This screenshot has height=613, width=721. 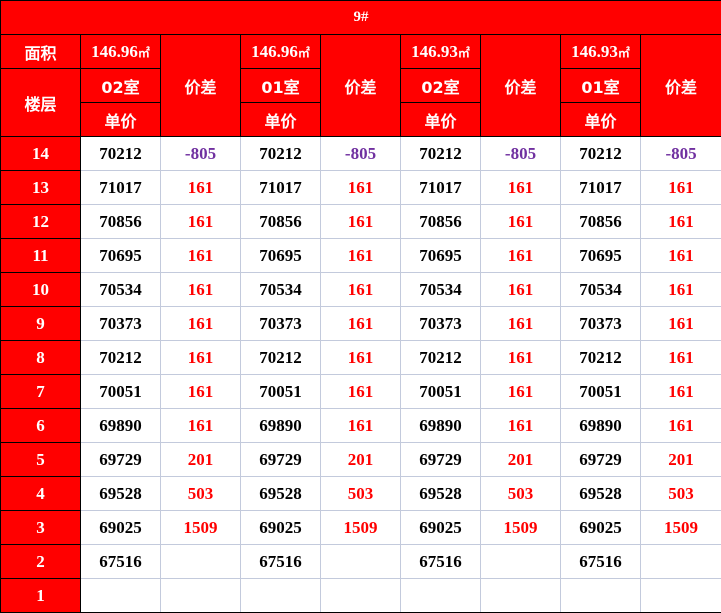 What do you see at coordinates (280, 289) in the screenshot?
I see `unit-price-cell: 70534` at bounding box center [280, 289].